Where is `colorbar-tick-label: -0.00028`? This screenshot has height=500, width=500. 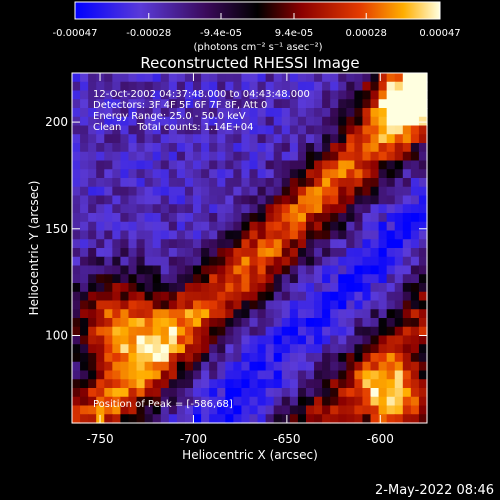
colorbar-tick-label: -0.00028 is located at coordinates (148, 33).